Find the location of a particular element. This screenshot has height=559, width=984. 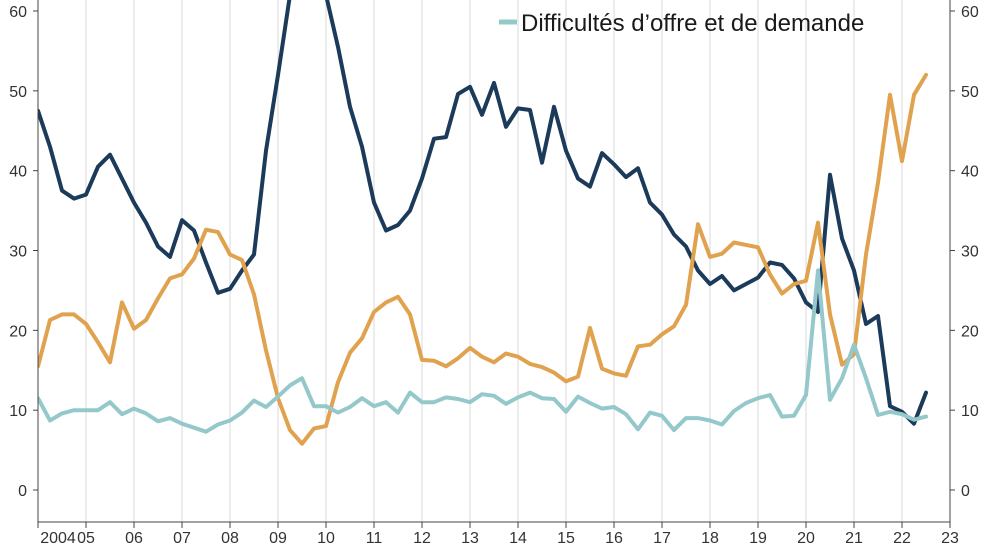

y-right-tick-label-50: 50 is located at coordinates (970, 92).